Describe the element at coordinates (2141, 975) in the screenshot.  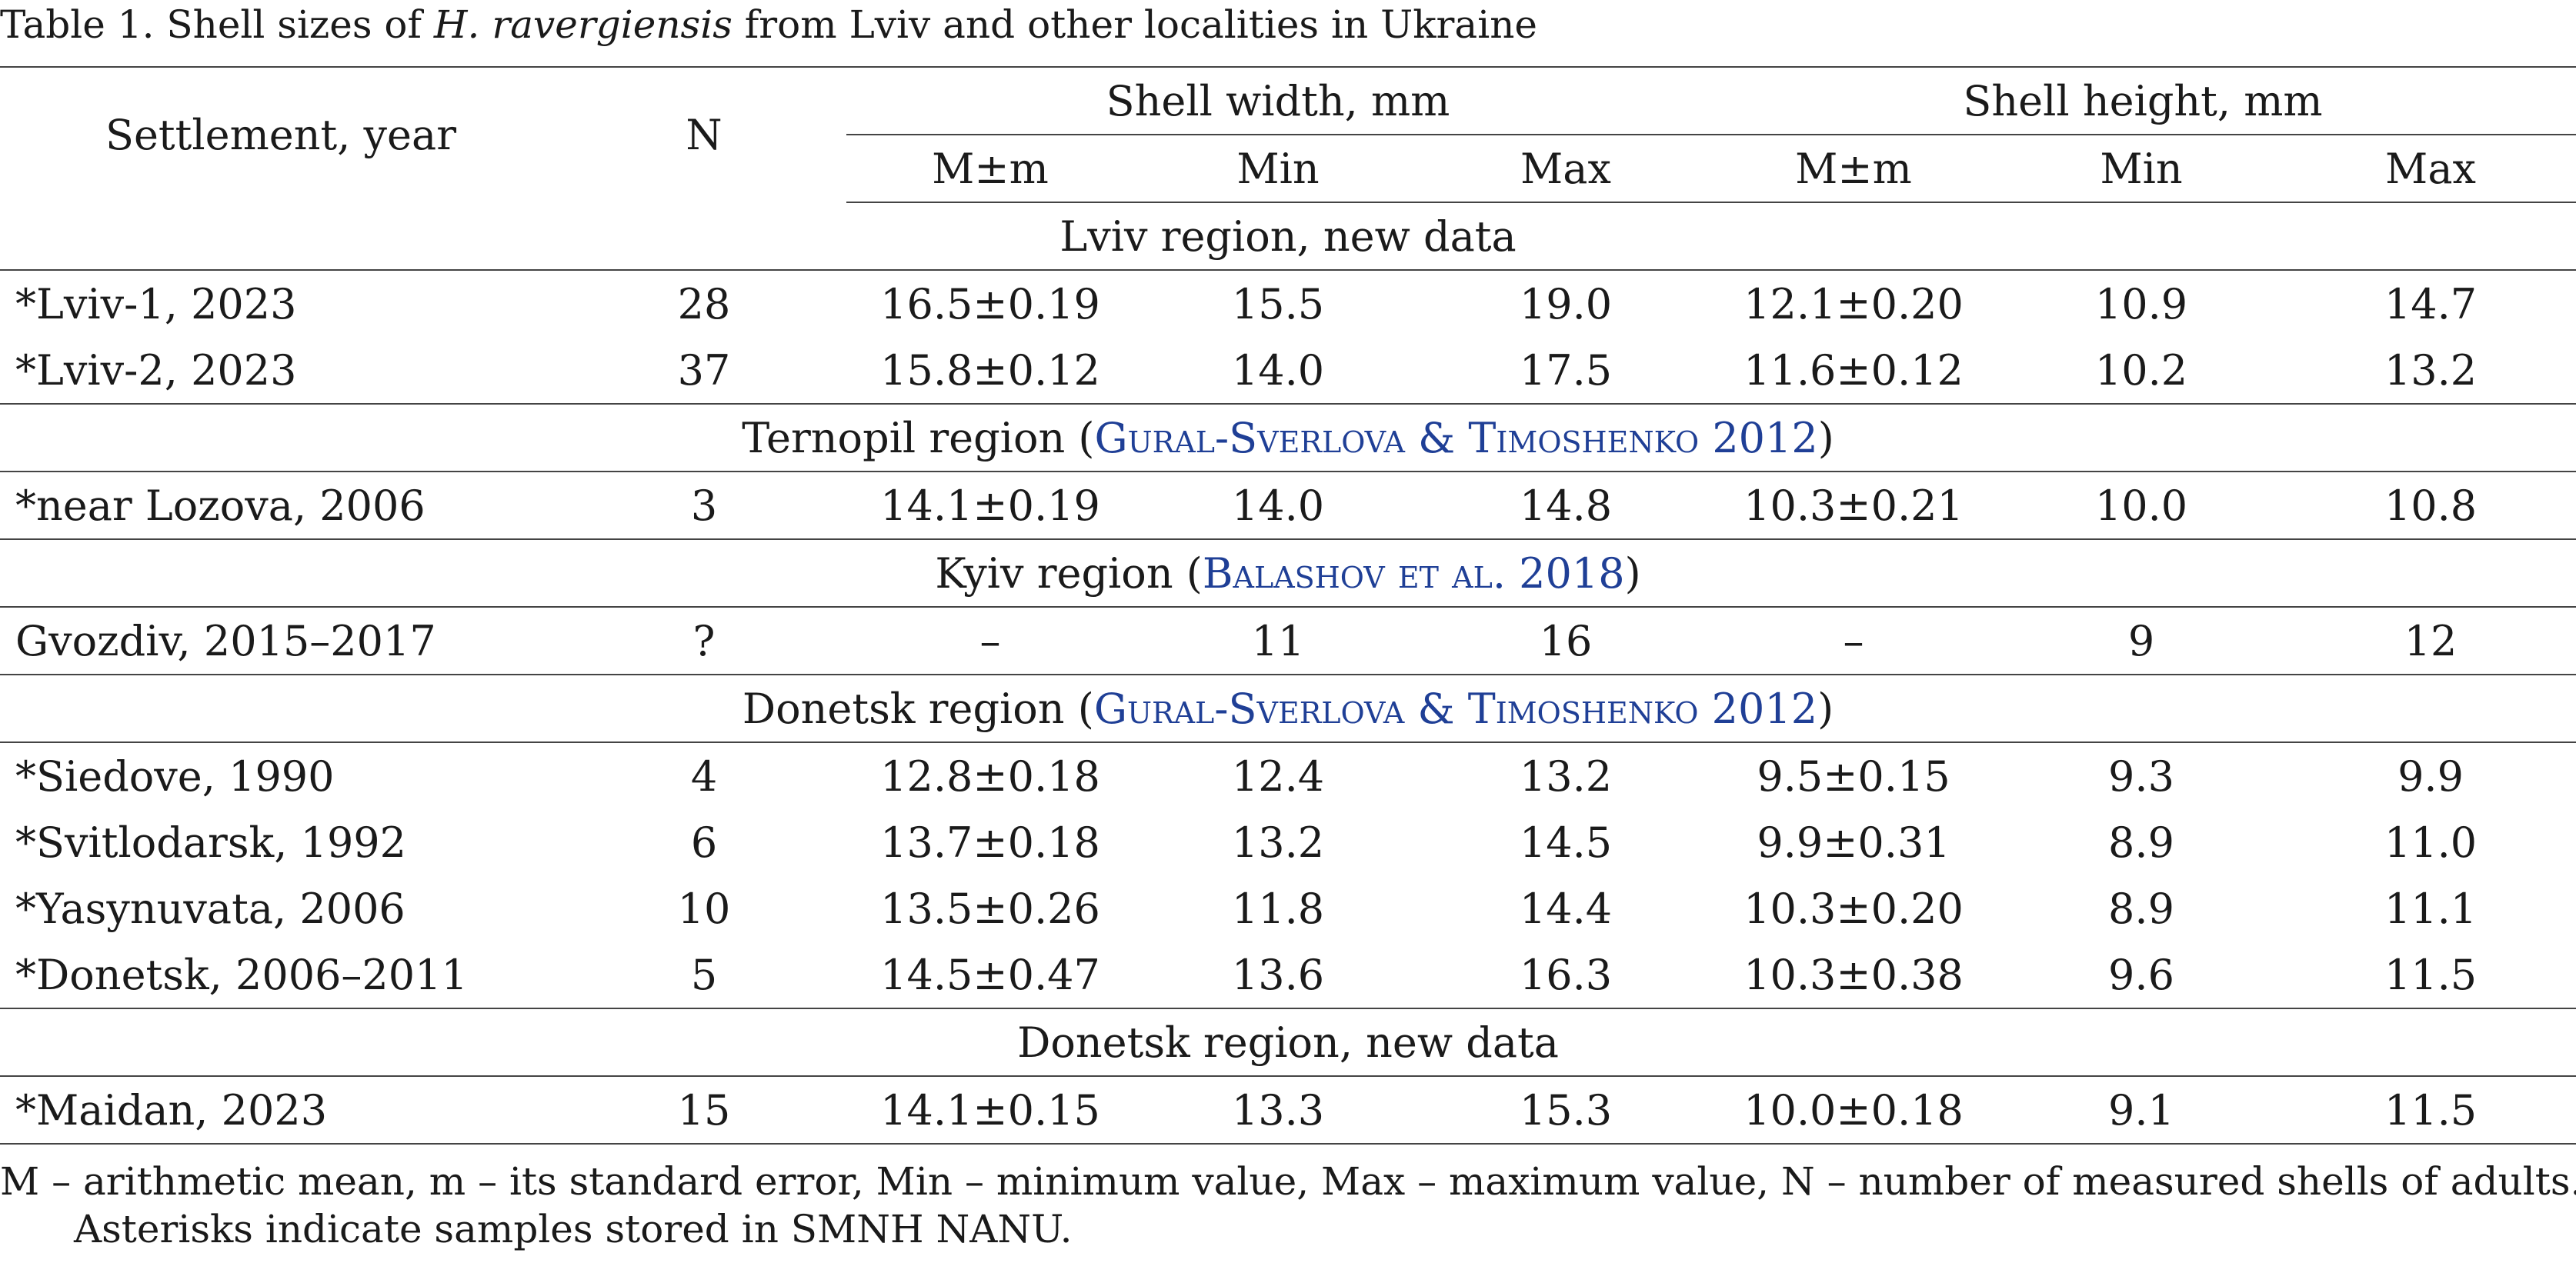
I see `cell-height-min: 9.6` at that location.